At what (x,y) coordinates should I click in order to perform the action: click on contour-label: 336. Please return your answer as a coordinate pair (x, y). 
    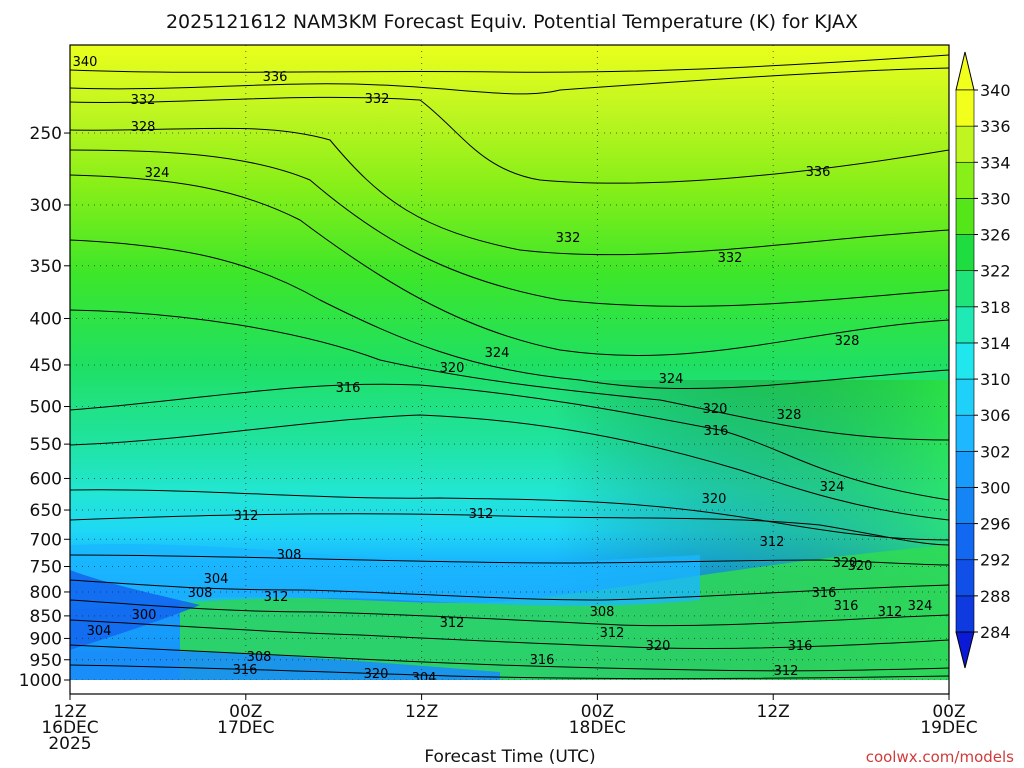
    Looking at the image, I should click on (275, 77).